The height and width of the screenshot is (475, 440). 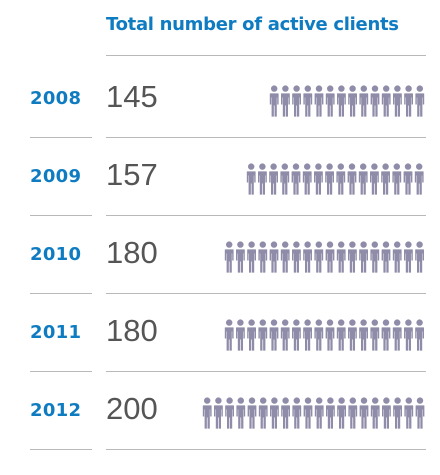 What do you see at coordinates (56, 254) in the screenshot?
I see `year-label: 2010` at bounding box center [56, 254].